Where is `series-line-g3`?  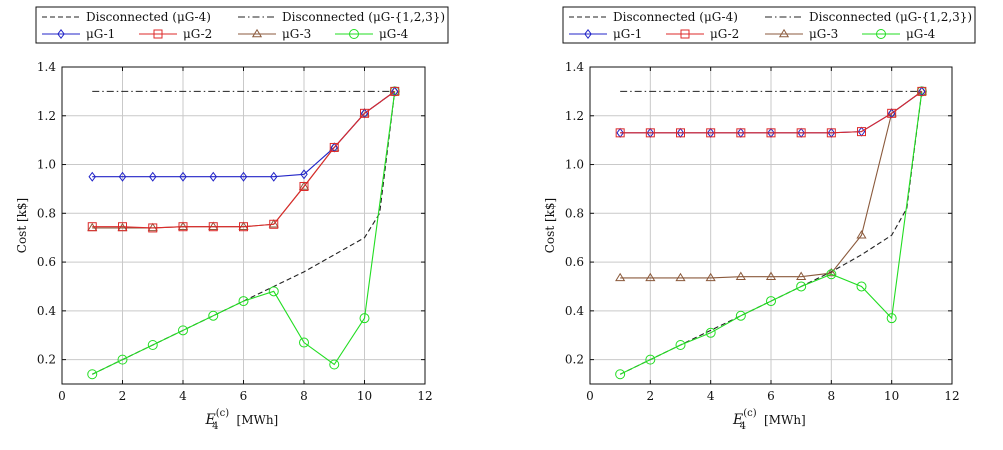
series-line-g3 is located at coordinates (771, 184).